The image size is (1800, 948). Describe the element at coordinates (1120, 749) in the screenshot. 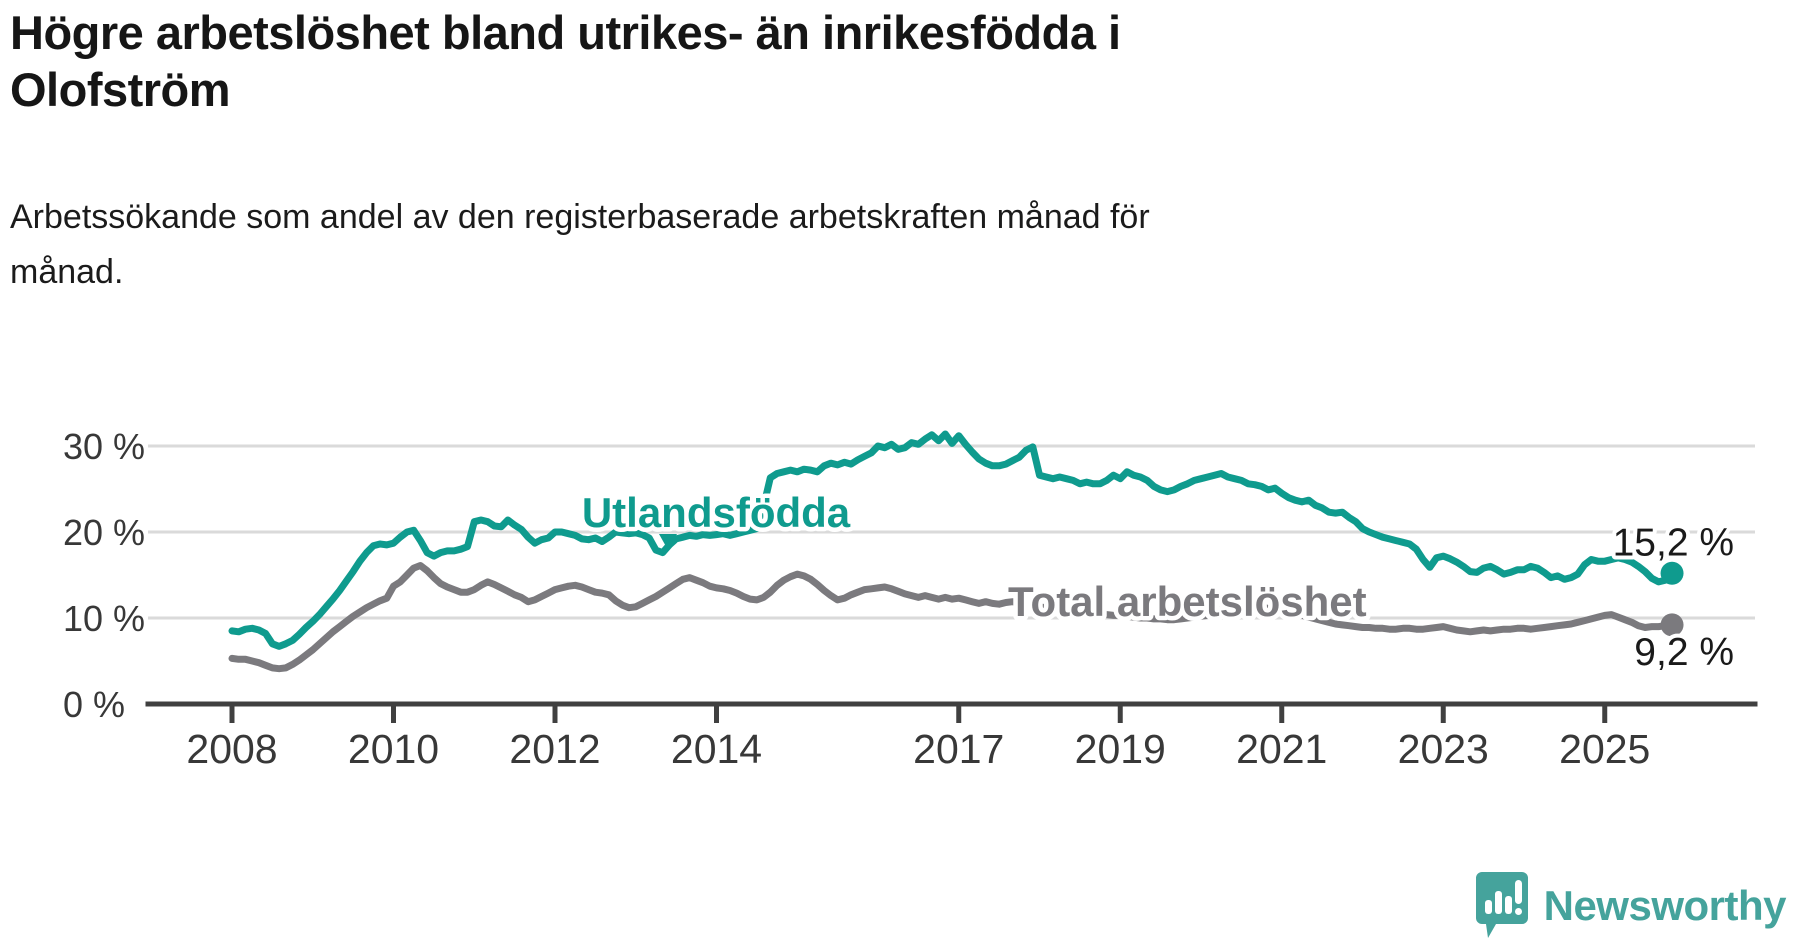

I see `x-tick-label: 2019` at that location.